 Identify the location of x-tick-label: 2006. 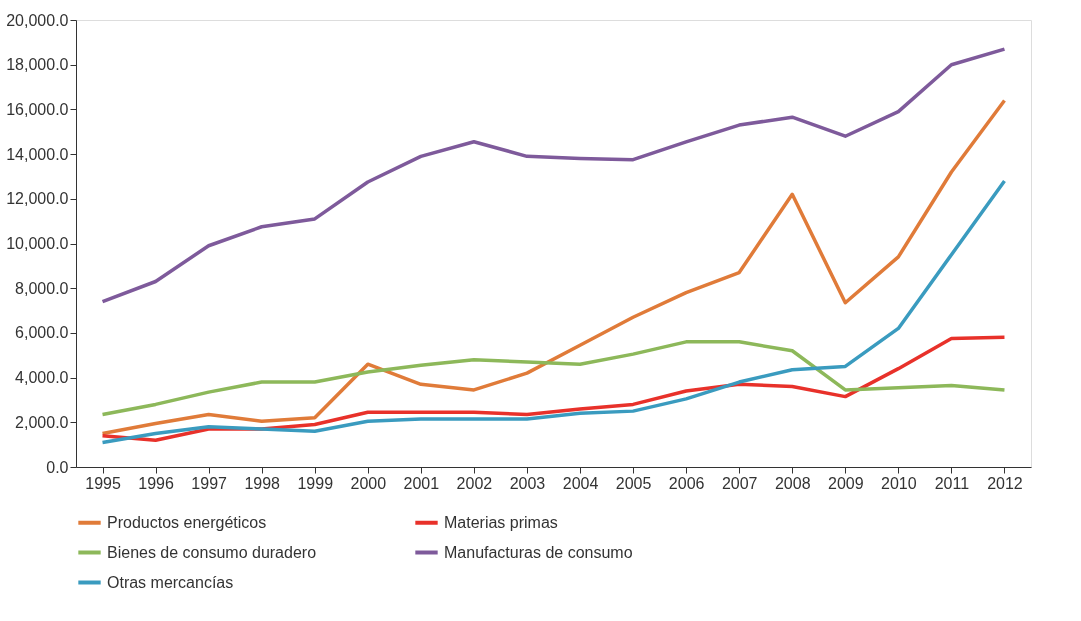
(686, 483).